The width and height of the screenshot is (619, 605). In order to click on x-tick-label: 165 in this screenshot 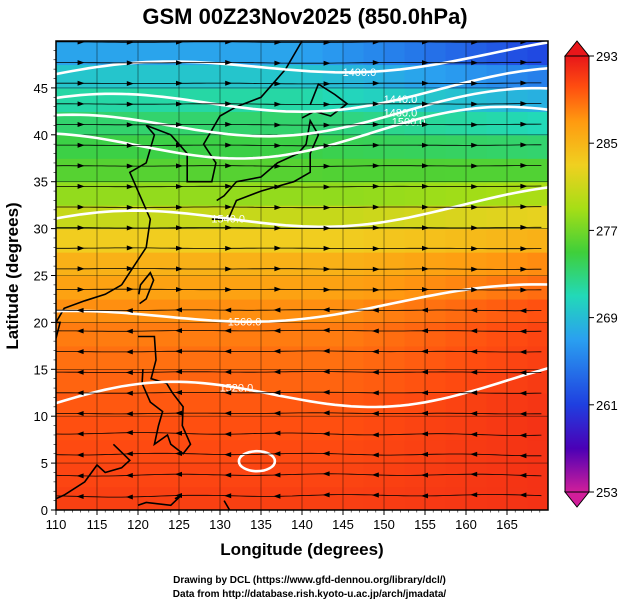, I will do `click(507, 524)`.